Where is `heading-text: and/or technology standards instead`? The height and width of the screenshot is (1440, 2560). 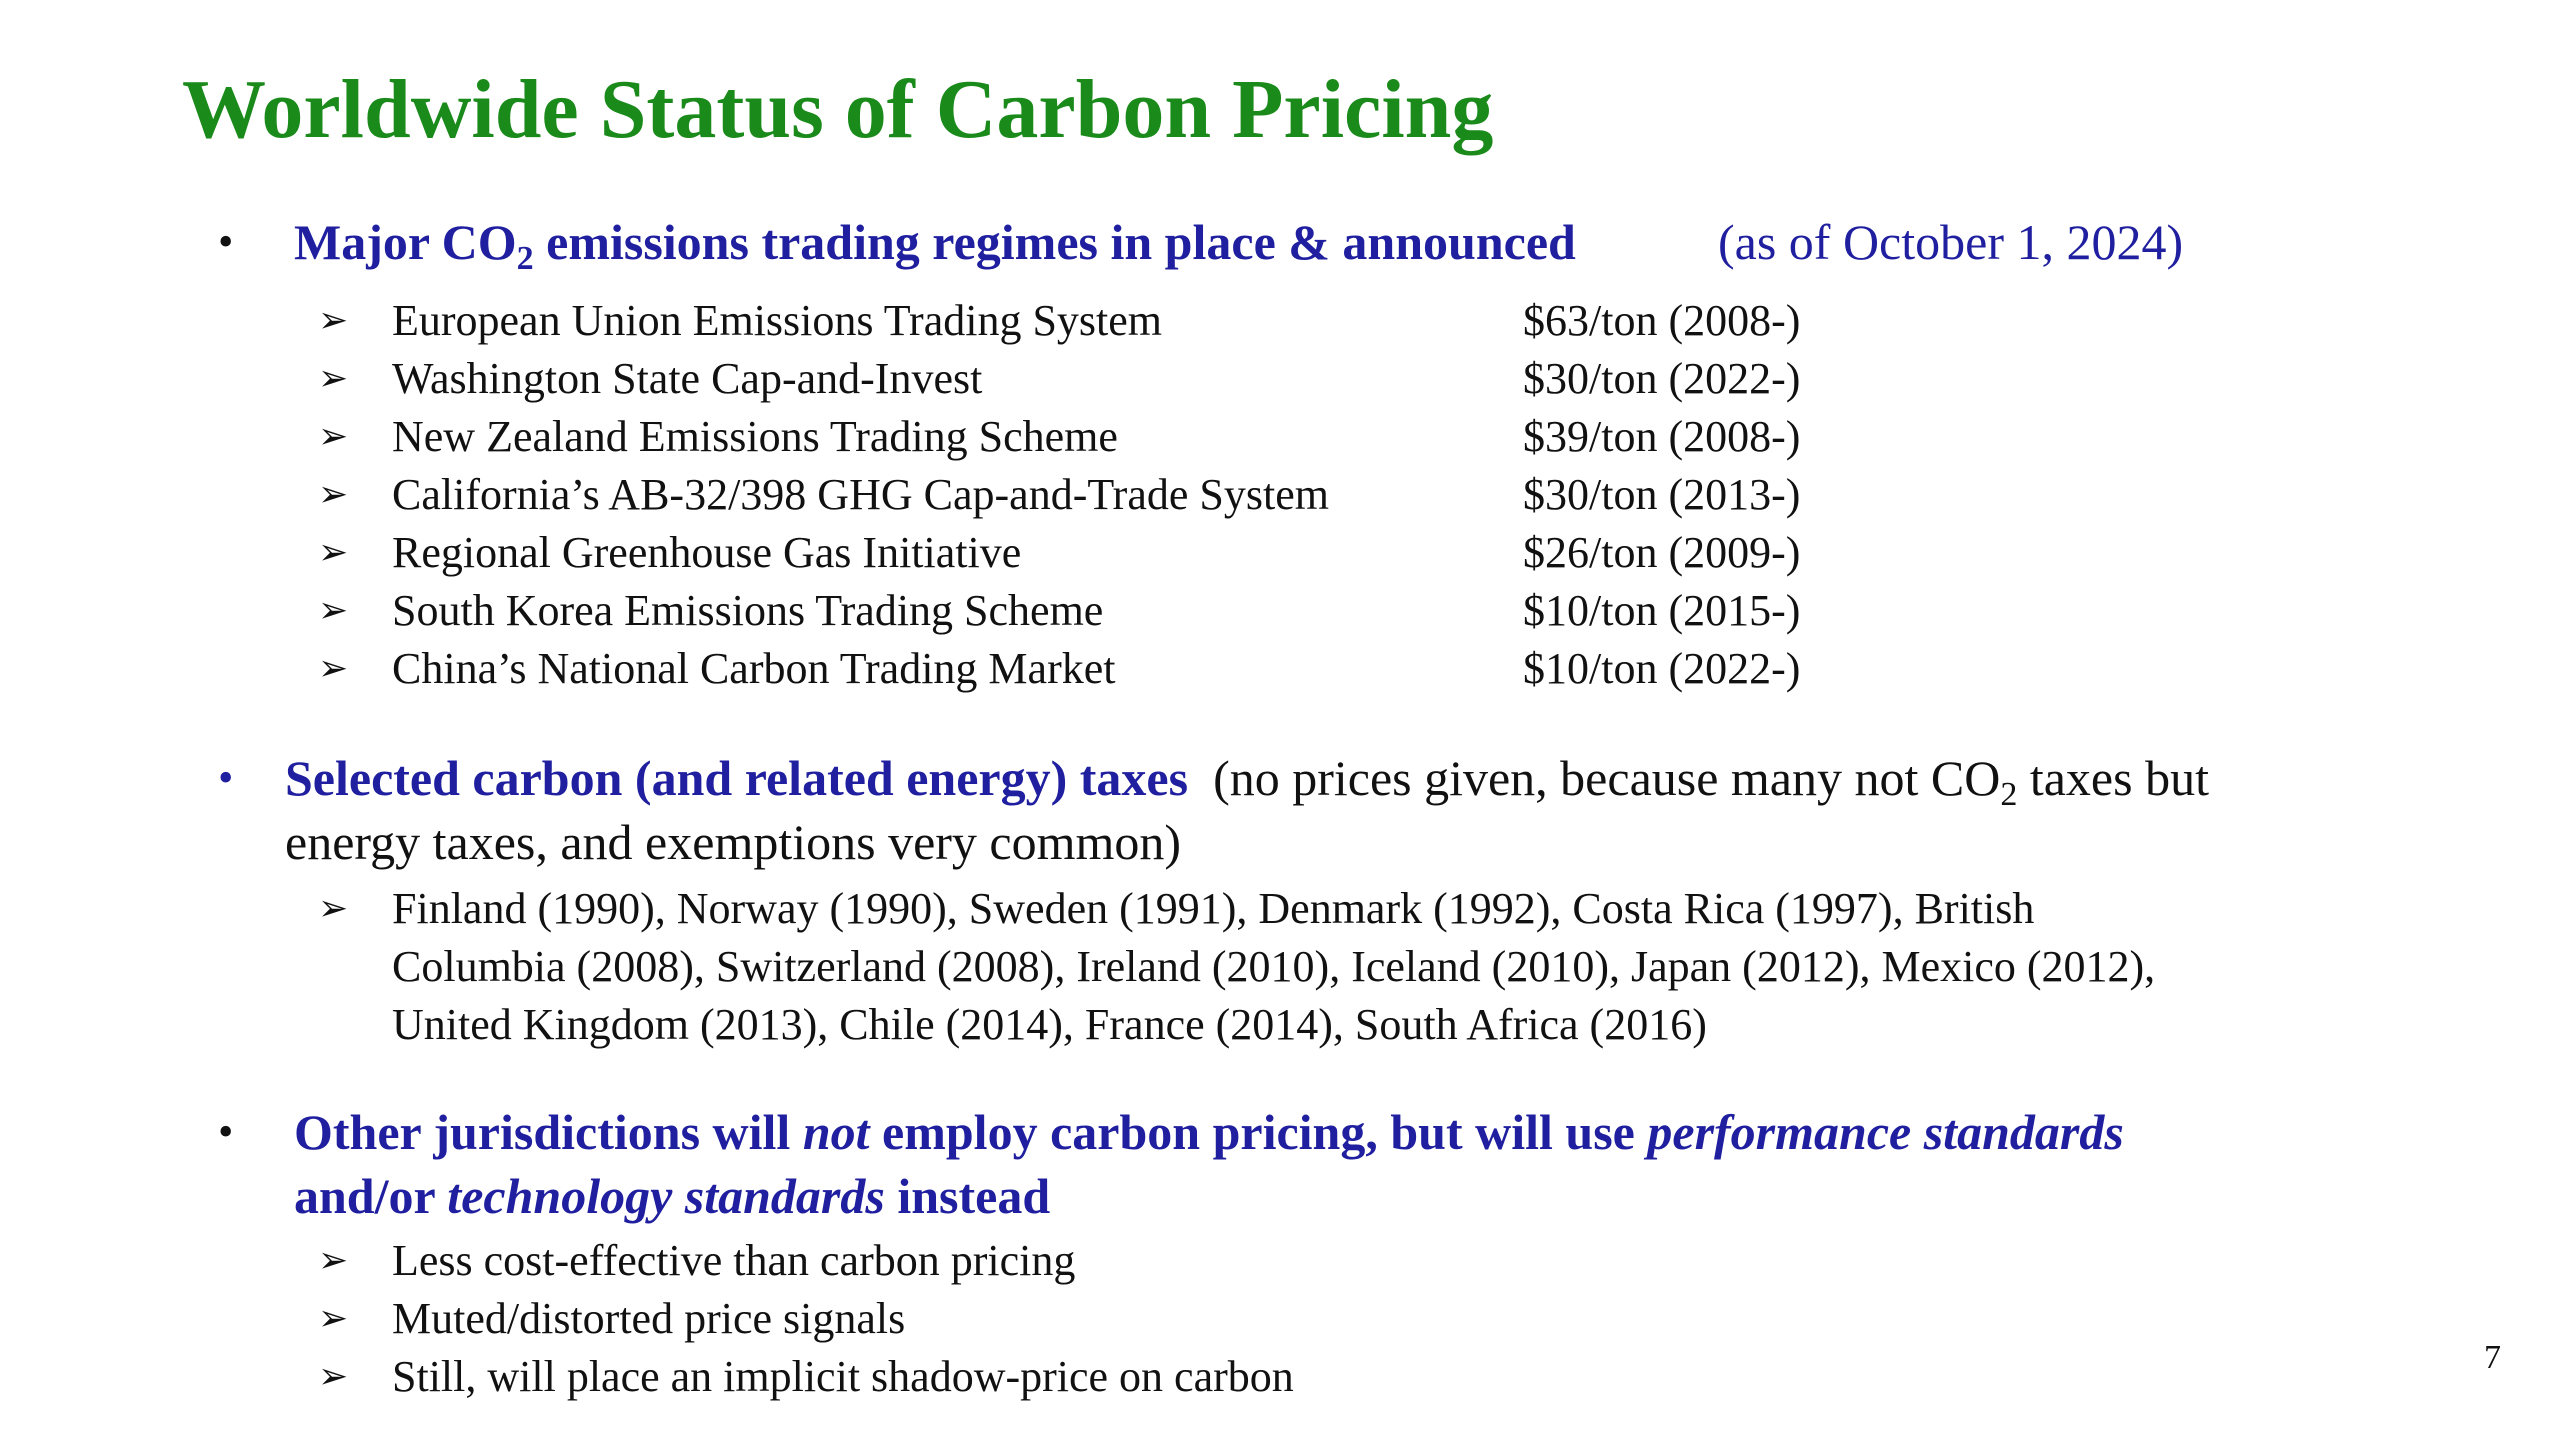
heading-text: and/or technology standards instead is located at coordinates (672, 1196).